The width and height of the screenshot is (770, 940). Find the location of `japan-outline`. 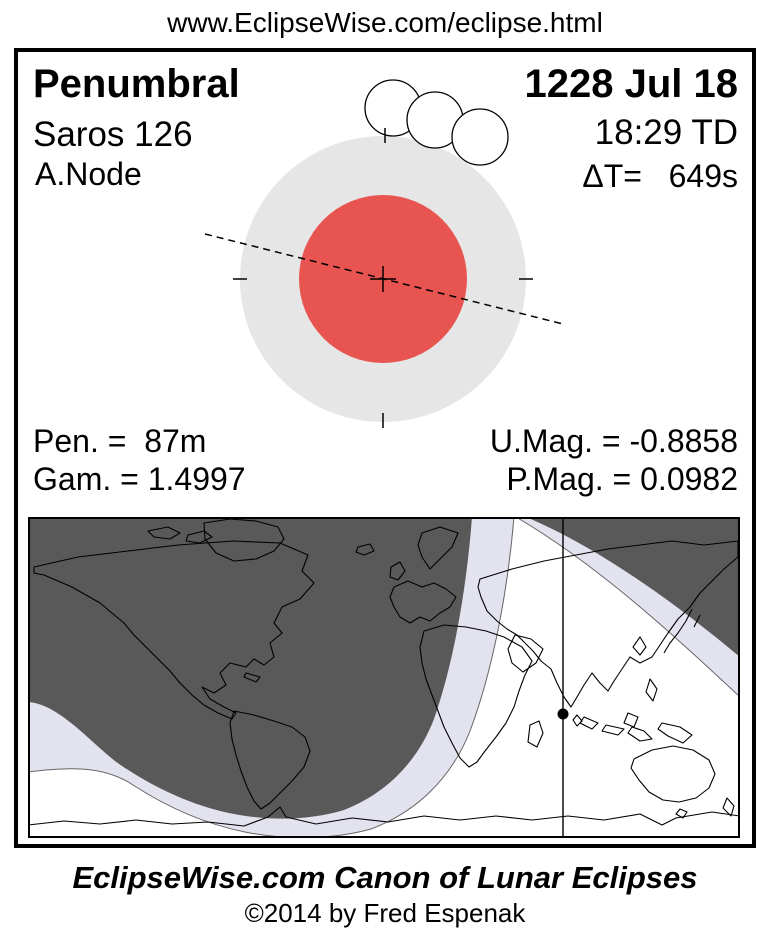

japan-outline is located at coordinates (682, 631).